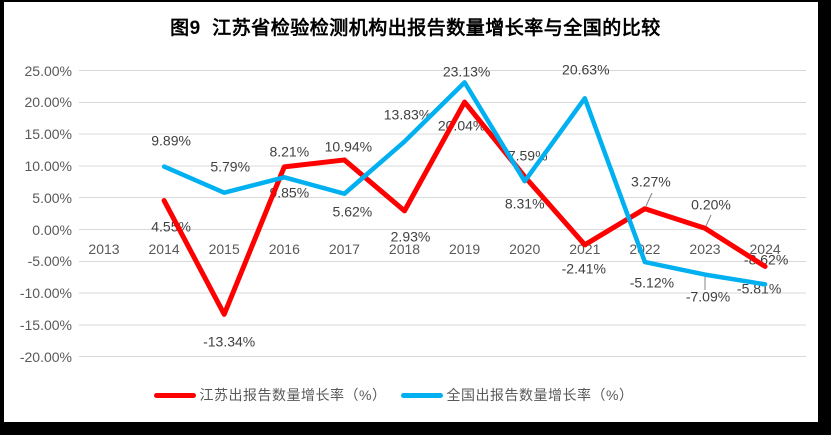 The width and height of the screenshot is (831, 435). What do you see at coordinates (465, 249) in the screenshot?
I see `x-axis-label-2019: 2019` at bounding box center [465, 249].